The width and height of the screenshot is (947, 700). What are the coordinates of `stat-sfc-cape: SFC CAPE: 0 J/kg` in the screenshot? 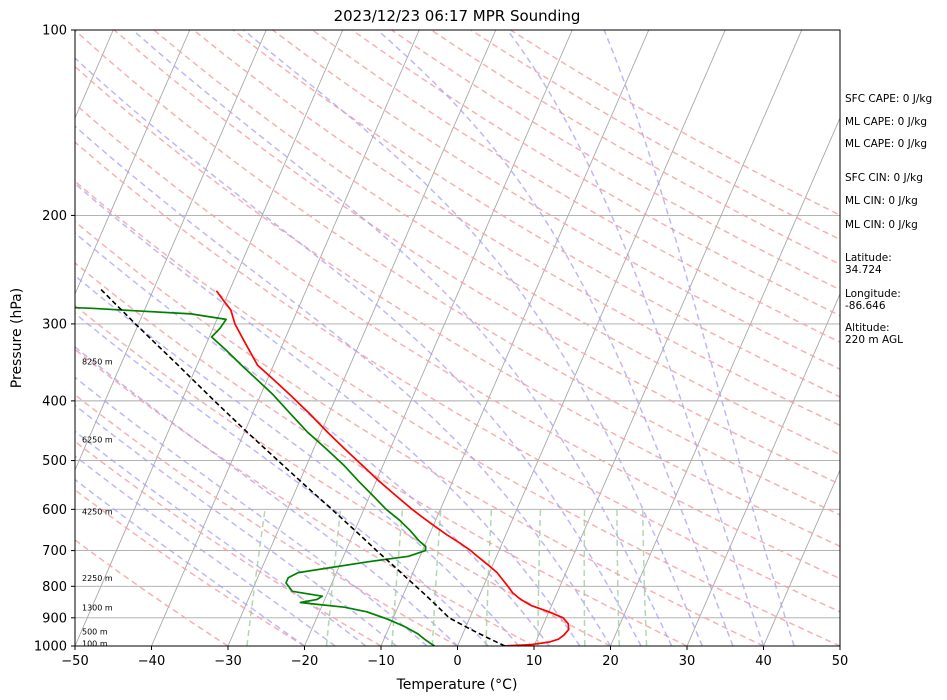 It's located at (889, 99).